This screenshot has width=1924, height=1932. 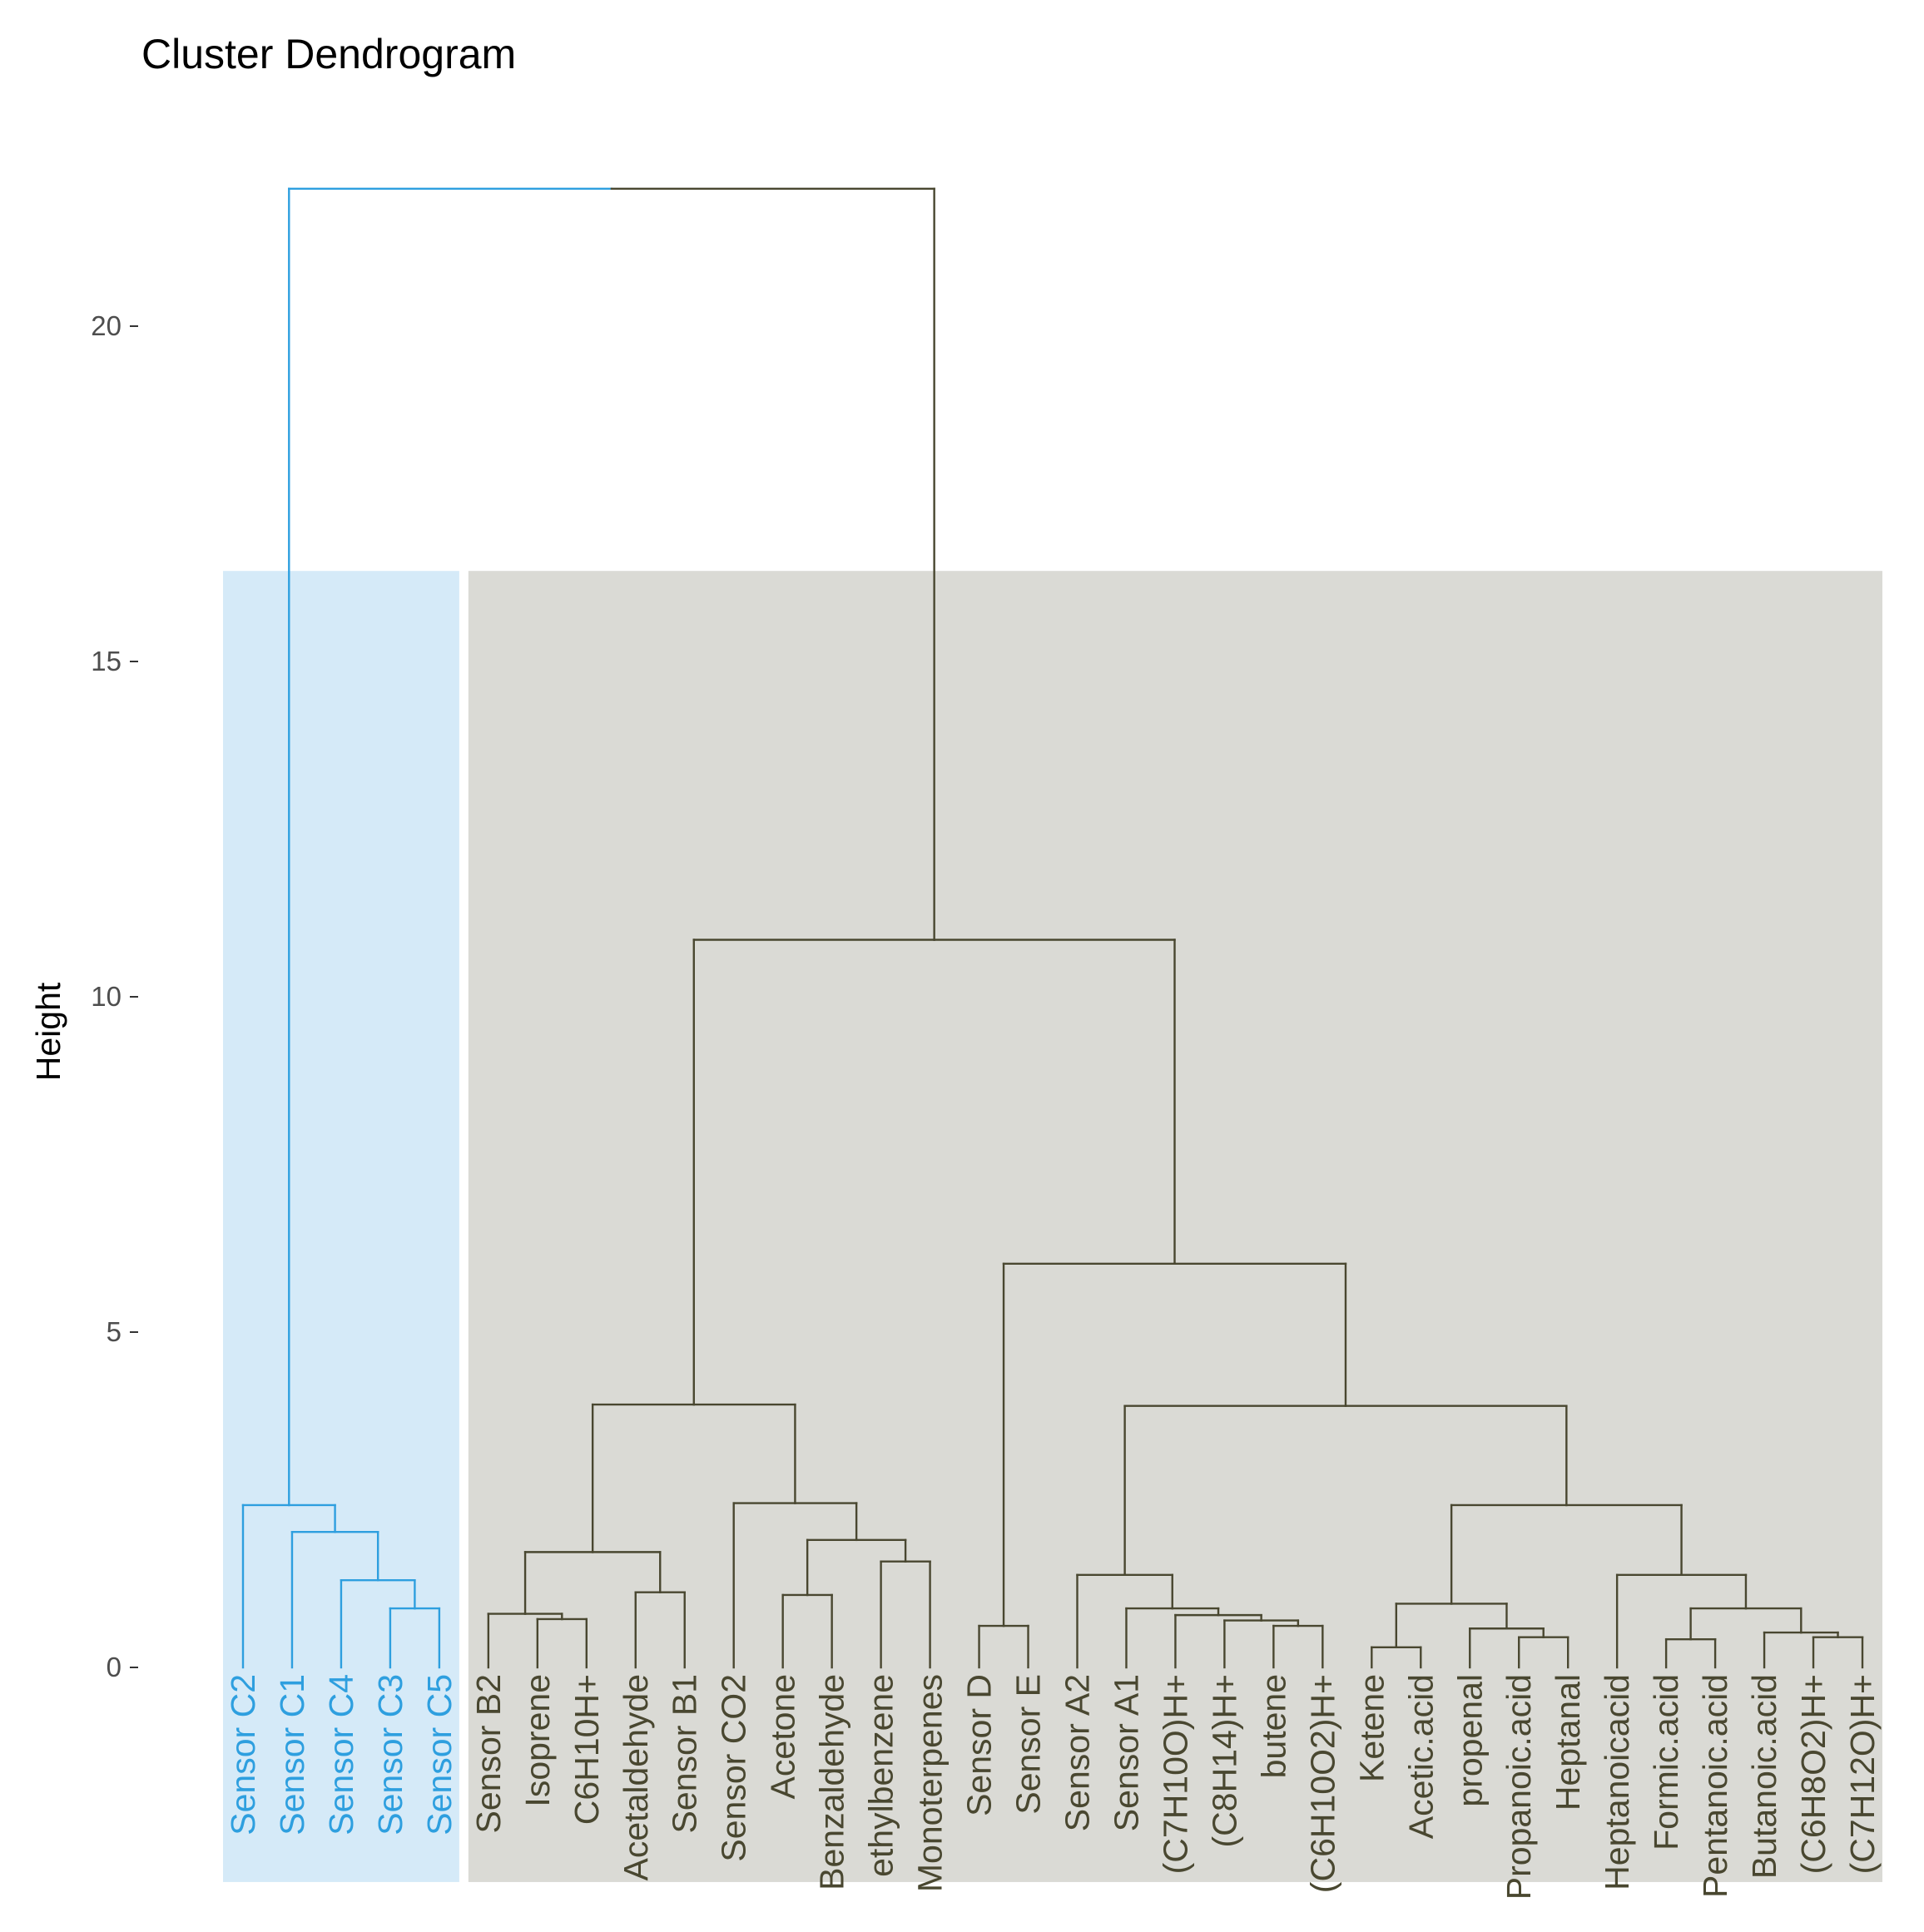 I want to click on leaf-label: Sensor B2, so click(x=488, y=1754).